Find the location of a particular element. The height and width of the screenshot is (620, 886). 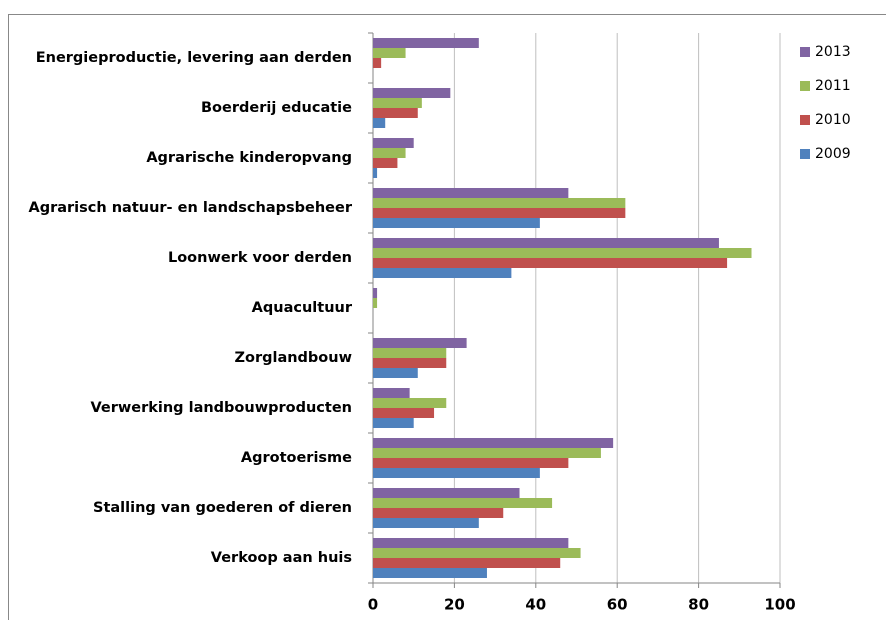

y-tick-label: Loonwerk voor derden is located at coordinates (260, 258).